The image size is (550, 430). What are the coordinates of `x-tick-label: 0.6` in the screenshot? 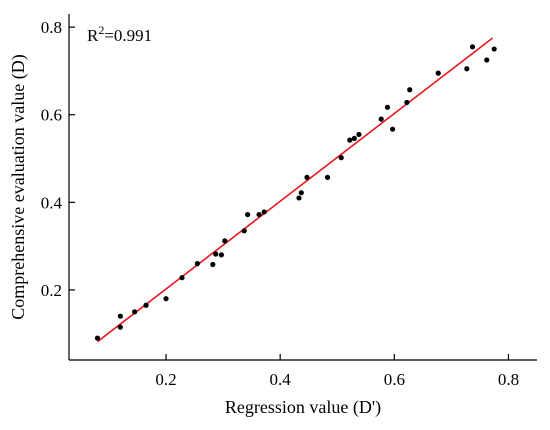 It's located at (394, 379).